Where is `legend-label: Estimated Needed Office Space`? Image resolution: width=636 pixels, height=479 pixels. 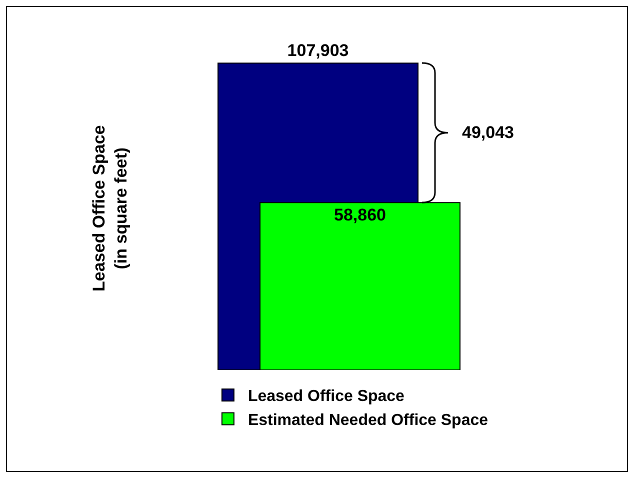 legend-label: Estimated Needed Office Space is located at coordinates (368, 421).